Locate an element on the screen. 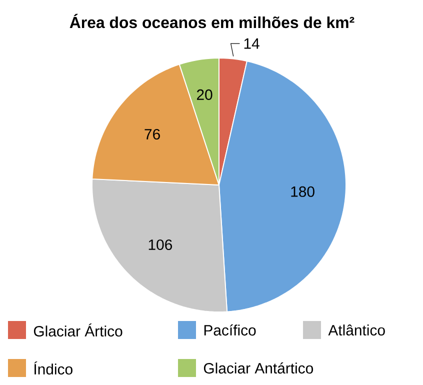  legend-label: Índico is located at coordinates (53, 368).